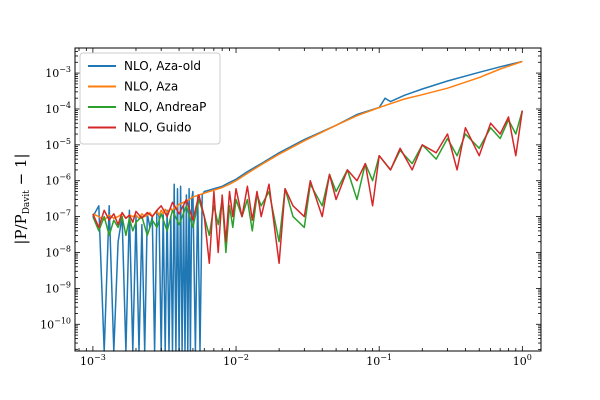  Describe the element at coordinates (162, 66) in the screenshot. I see `legend-label: NLO, Aza-old` at that location.